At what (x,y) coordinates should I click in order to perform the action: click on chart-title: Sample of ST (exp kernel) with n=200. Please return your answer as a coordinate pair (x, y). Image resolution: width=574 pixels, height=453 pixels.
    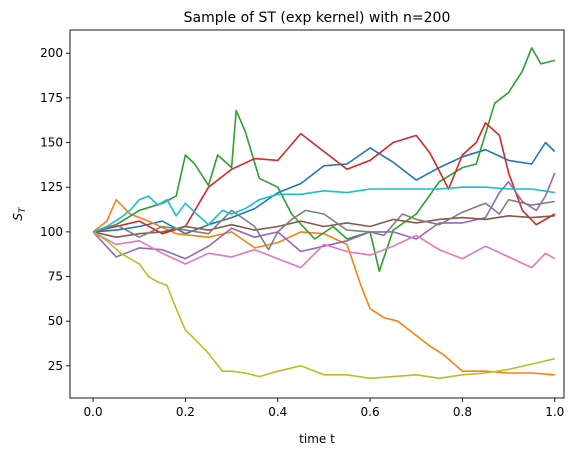
    Looking at the image, I should click on (317, 18).